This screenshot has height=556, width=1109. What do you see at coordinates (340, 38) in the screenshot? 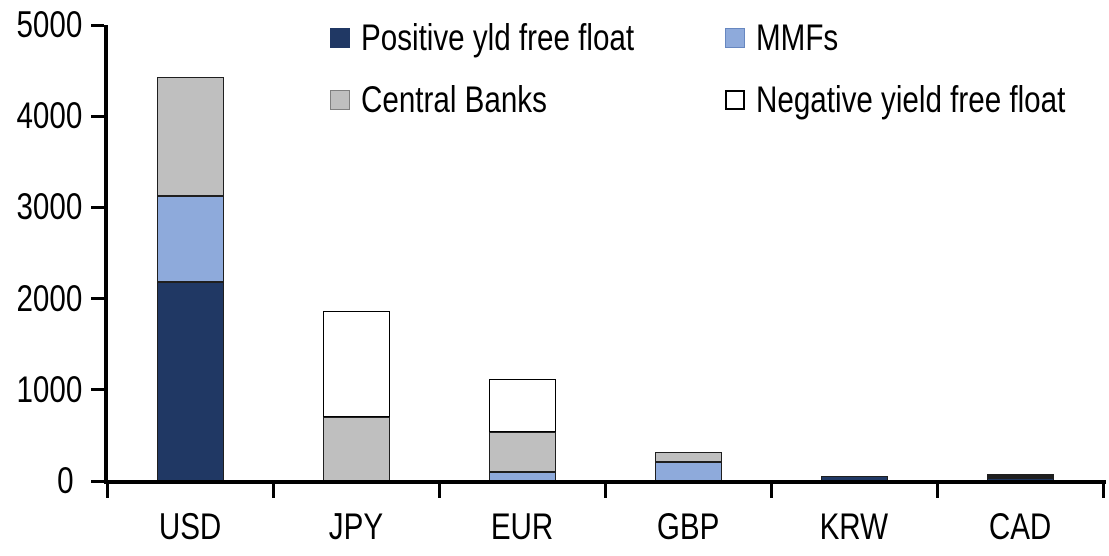
I see `legend-swatch-positive-yld-free-float` at bounding box center [340, 38].